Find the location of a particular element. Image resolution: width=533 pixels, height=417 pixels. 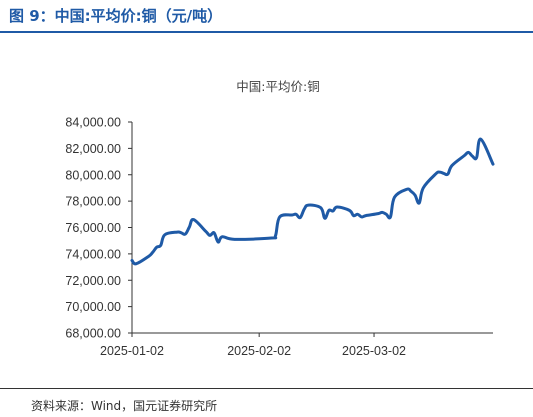

x-tick-label: 2025-03-02 is located at coordinates (374, 351).